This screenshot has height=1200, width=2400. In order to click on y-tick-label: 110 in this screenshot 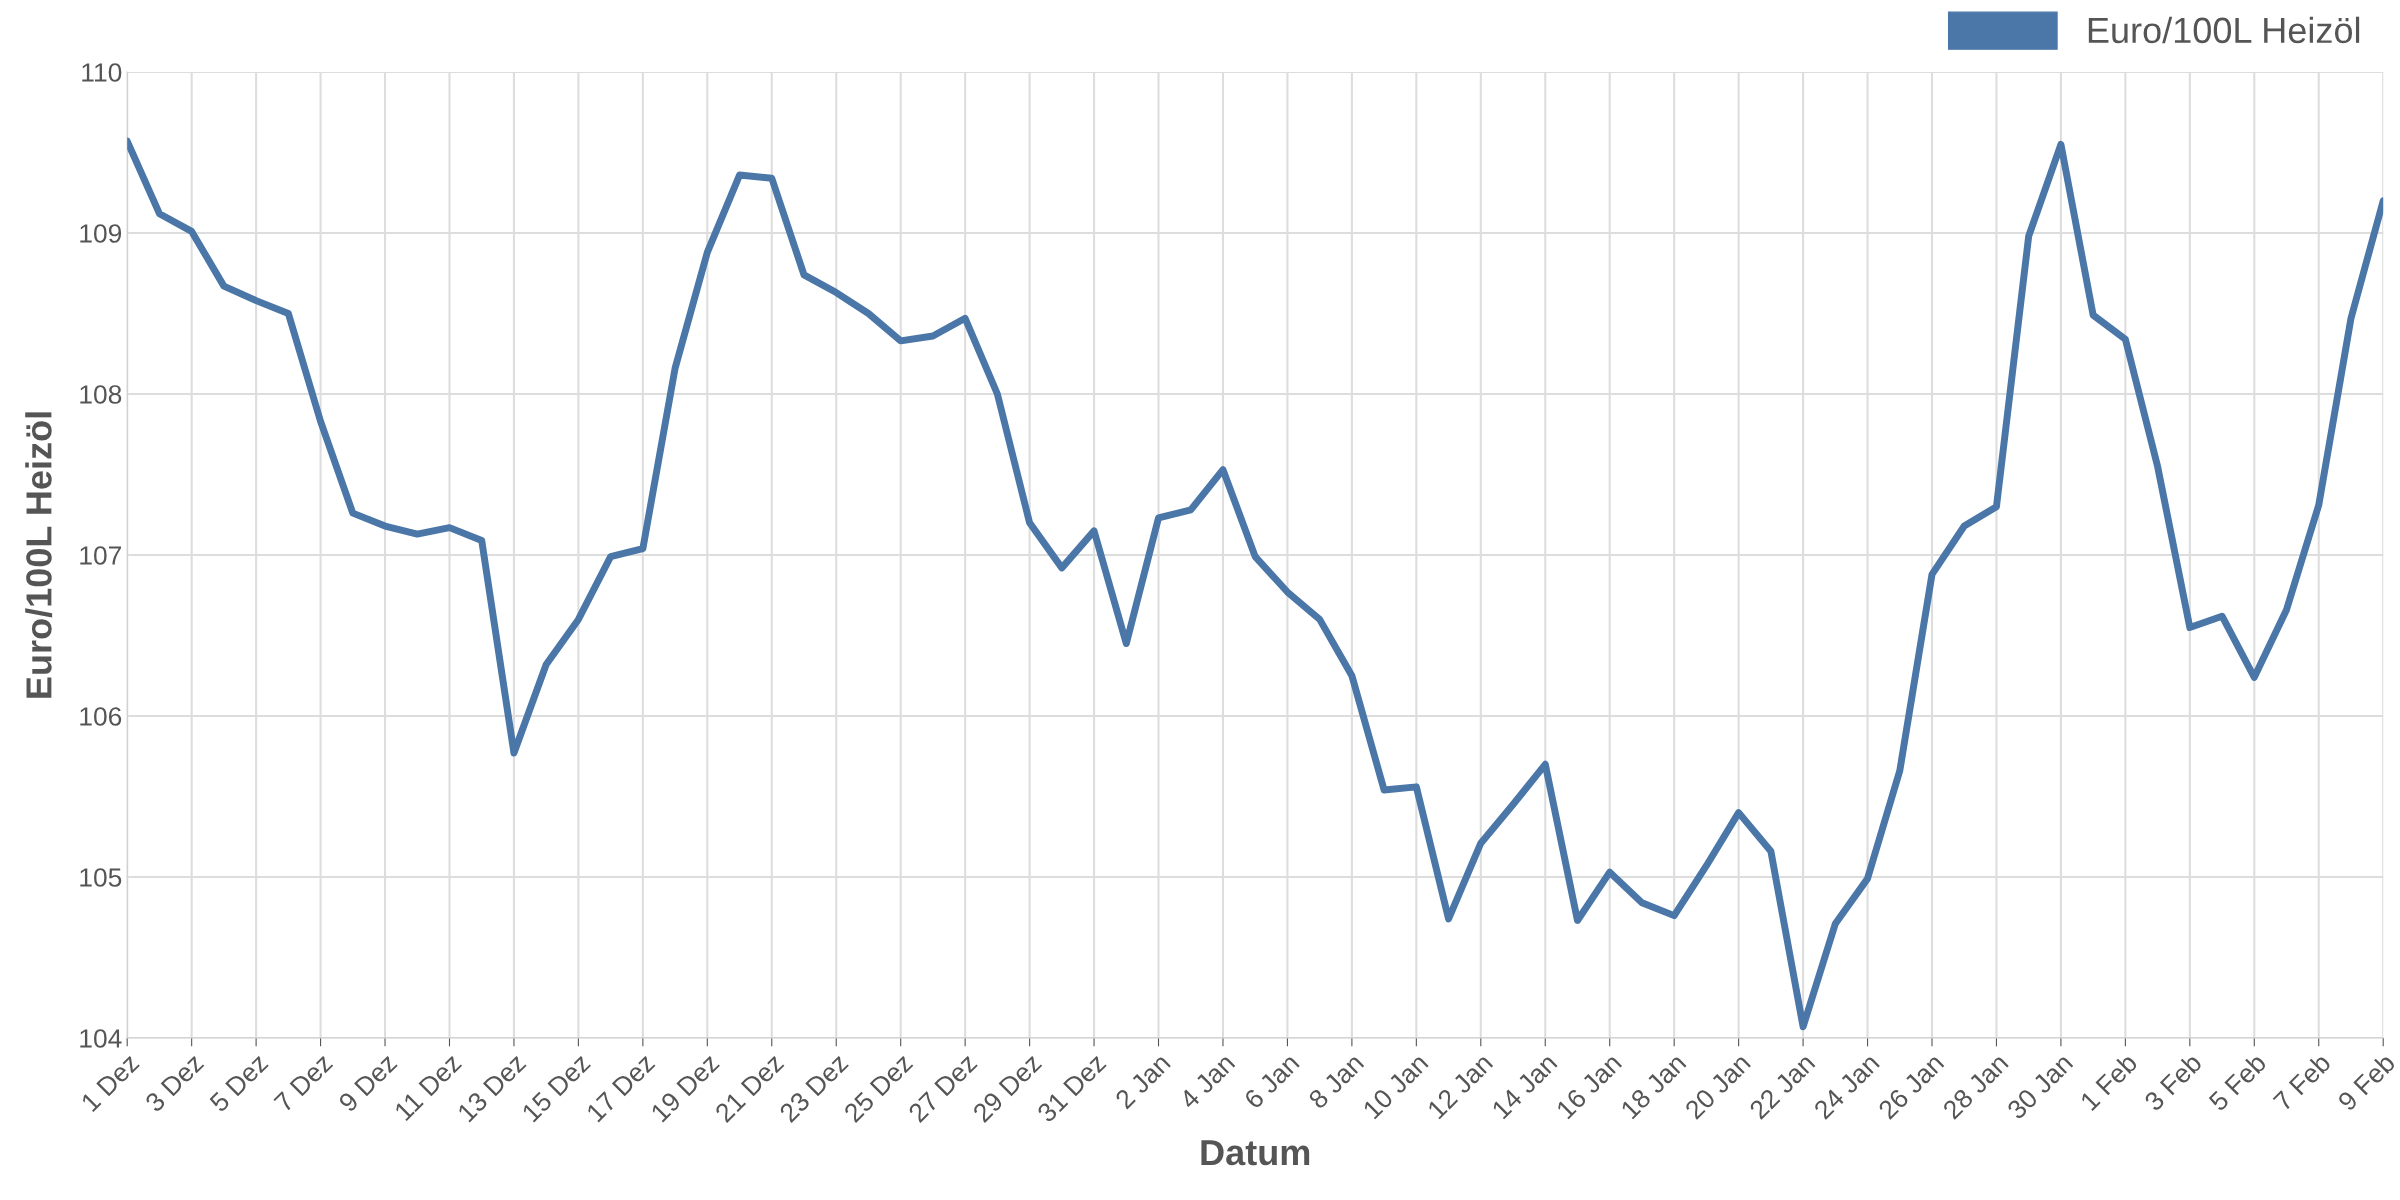, I will do `click(102, 72)`.